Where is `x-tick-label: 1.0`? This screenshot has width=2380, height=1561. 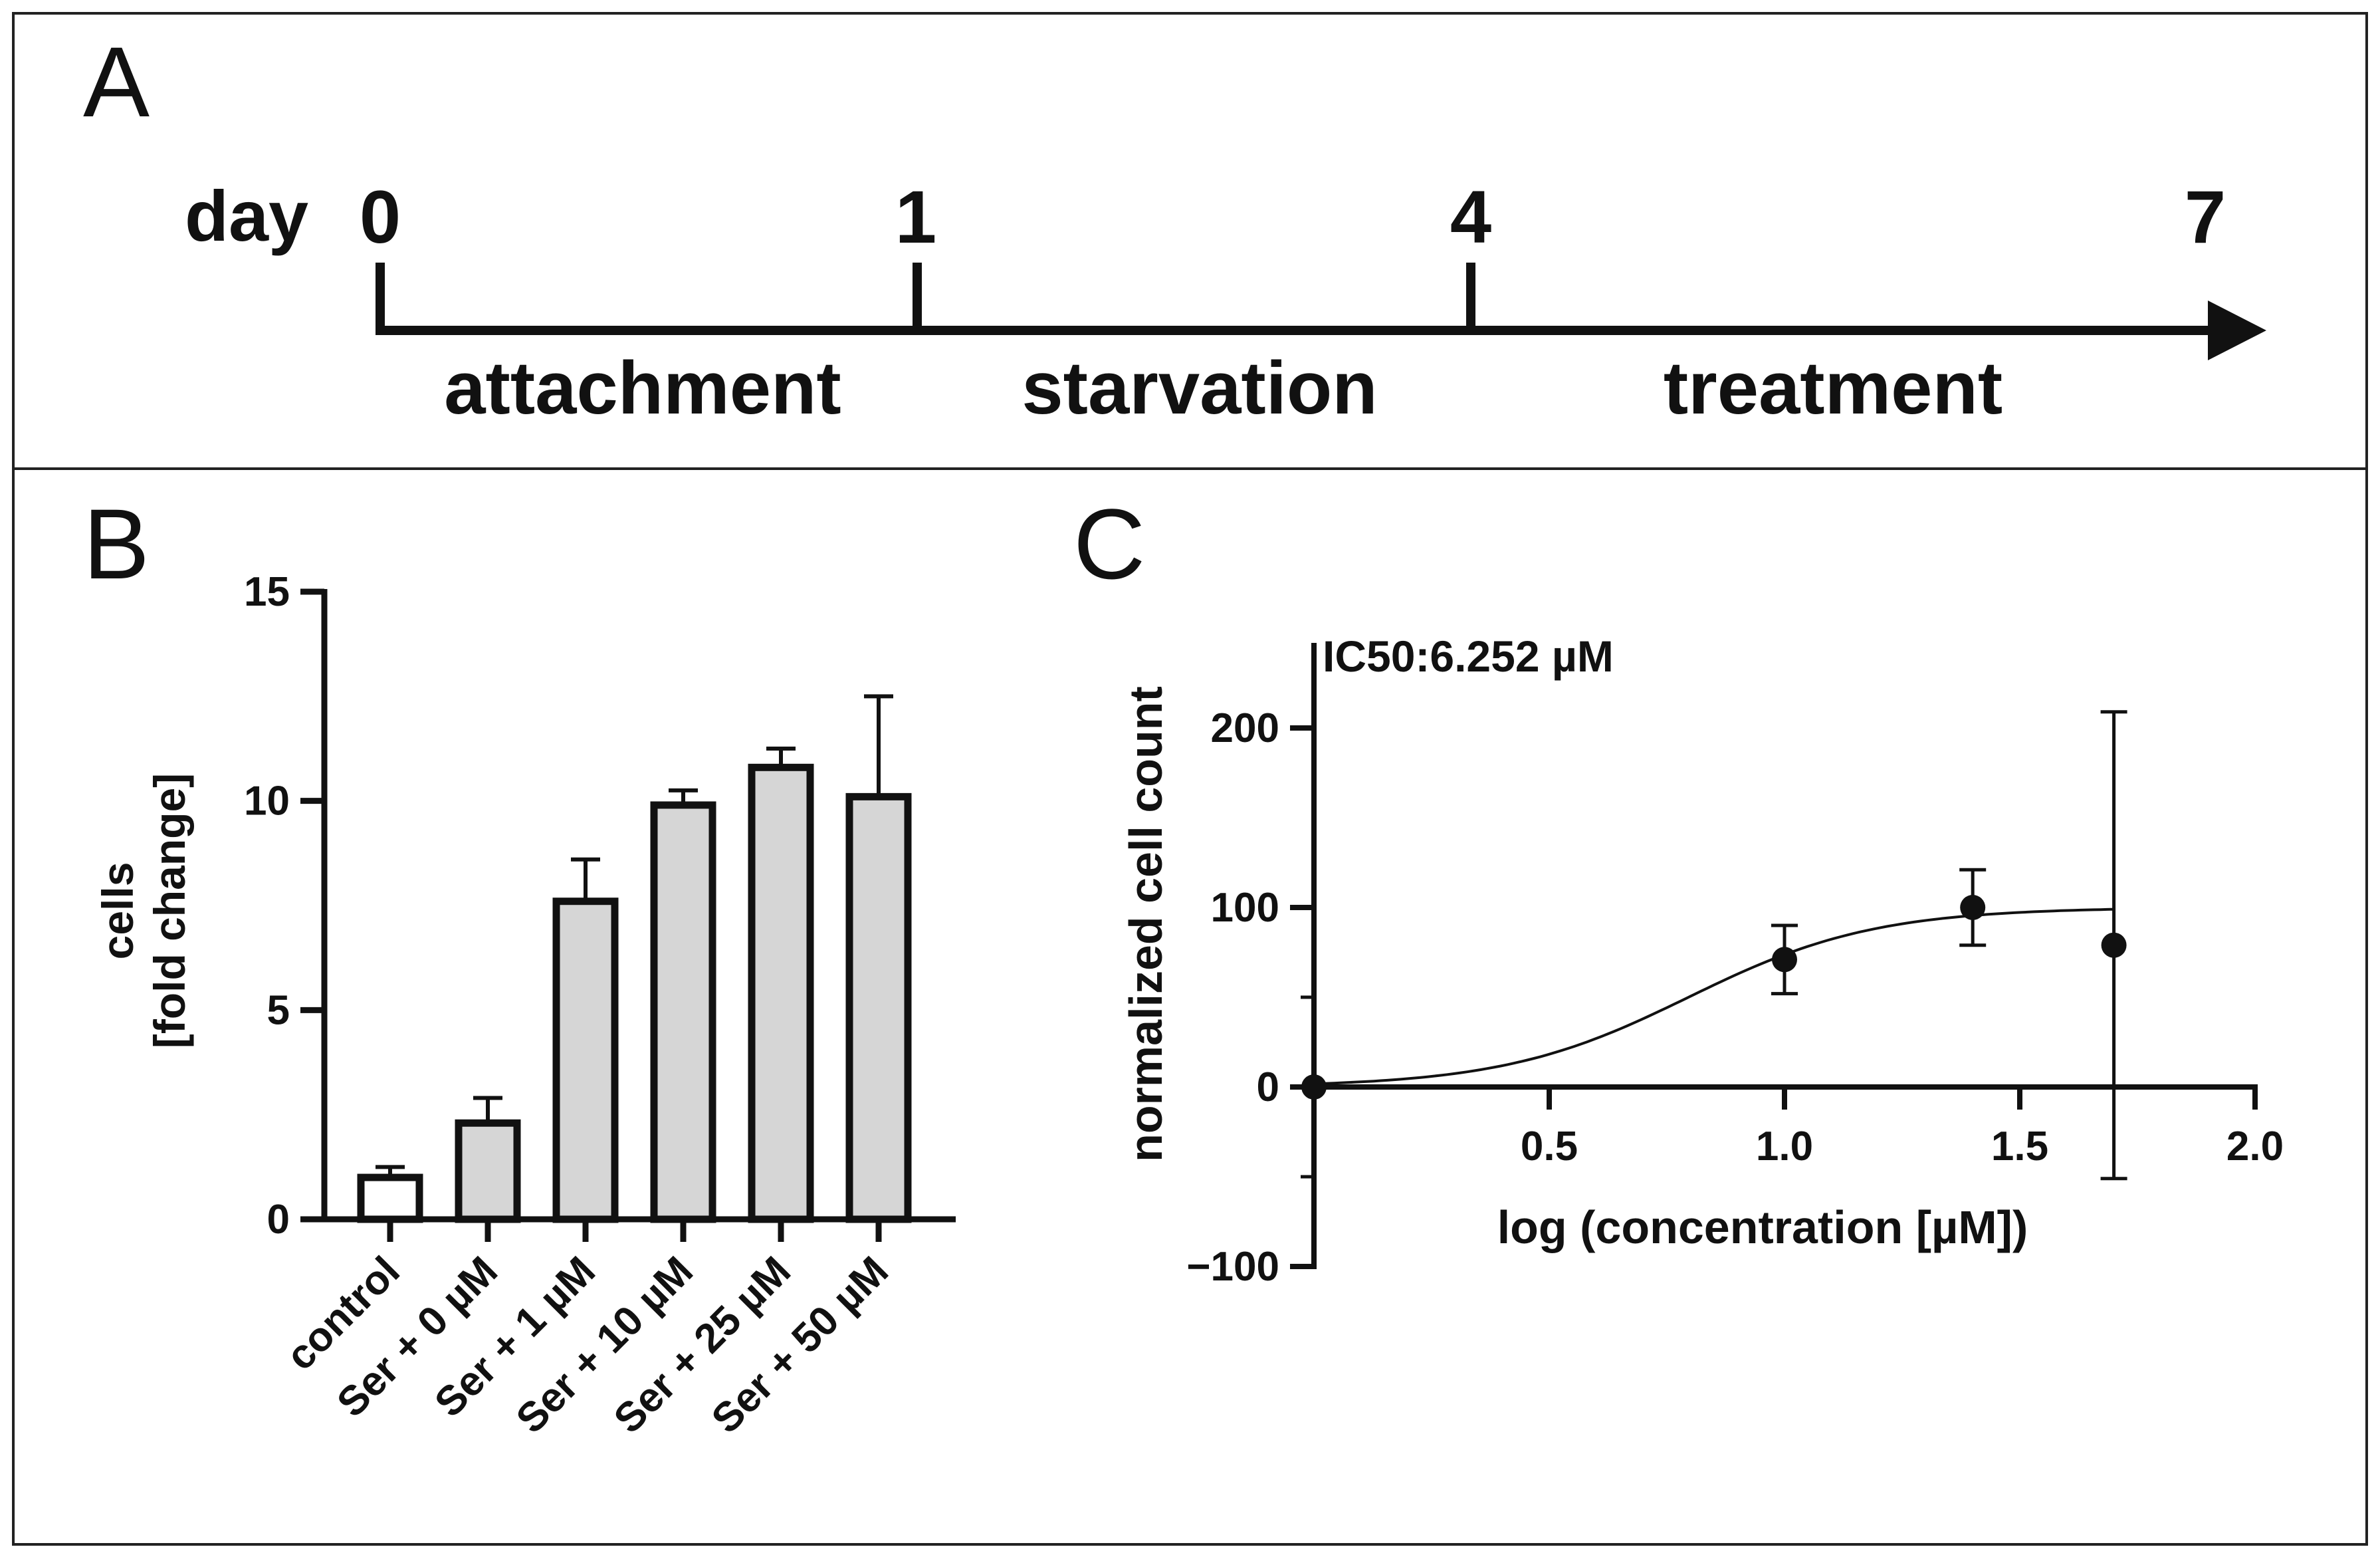 x-tick-label: 1.0 is located at coordinates (1784, 1146).